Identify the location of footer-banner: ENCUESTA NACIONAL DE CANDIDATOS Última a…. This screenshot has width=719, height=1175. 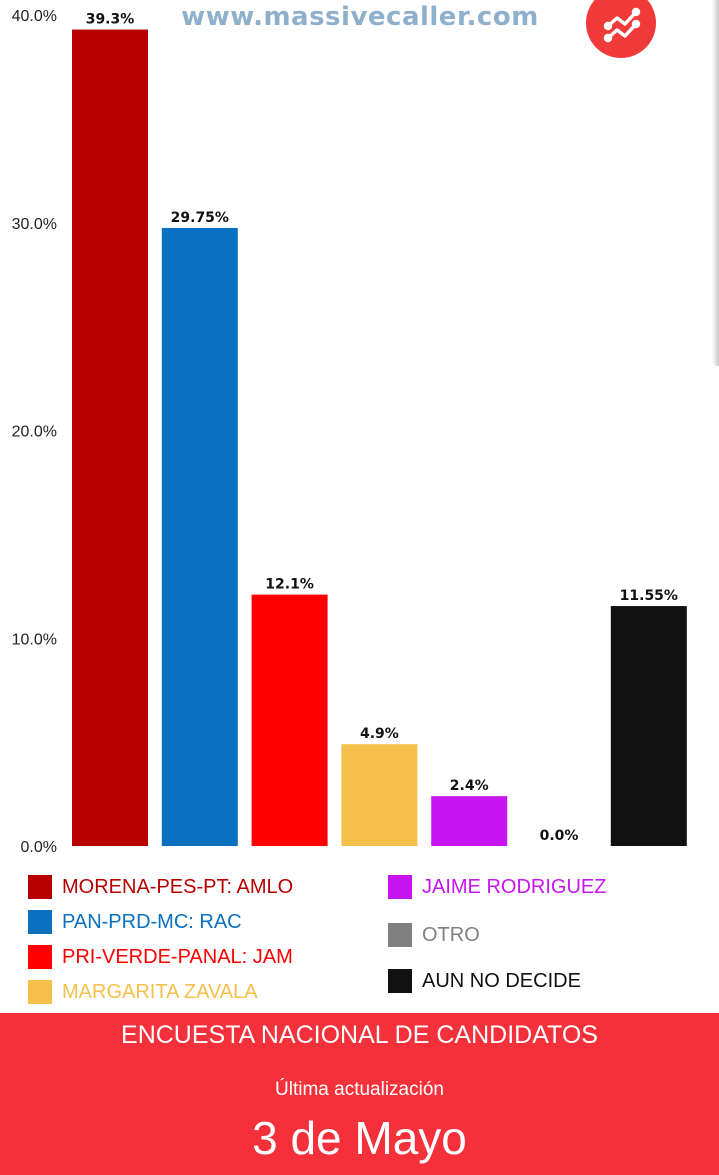
(359, 1094).